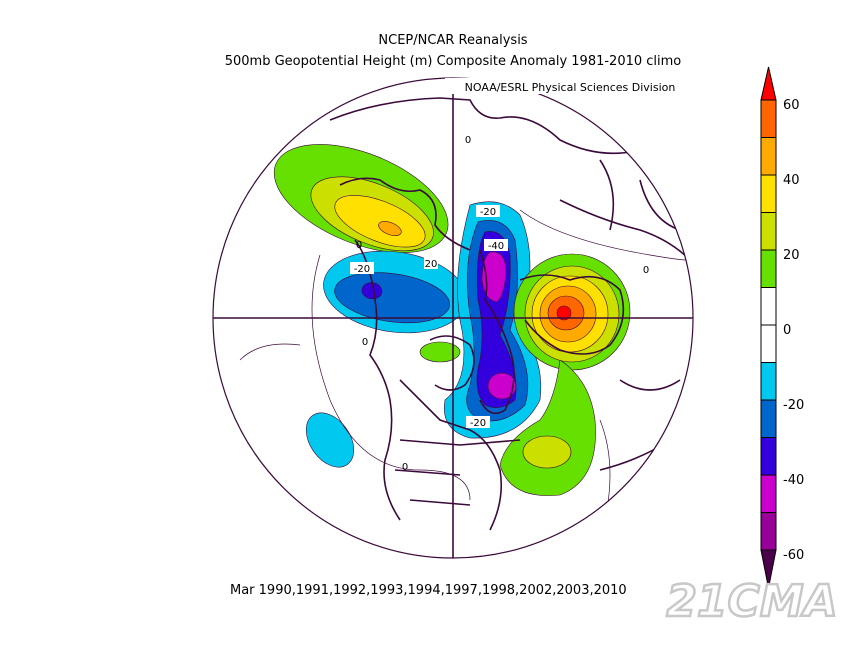 The width and height of the screenshot is (847, 655). Describe the element at coordinates (751, 601) in the screenshot. I see `watermark-logo: 21CMA` at that location.